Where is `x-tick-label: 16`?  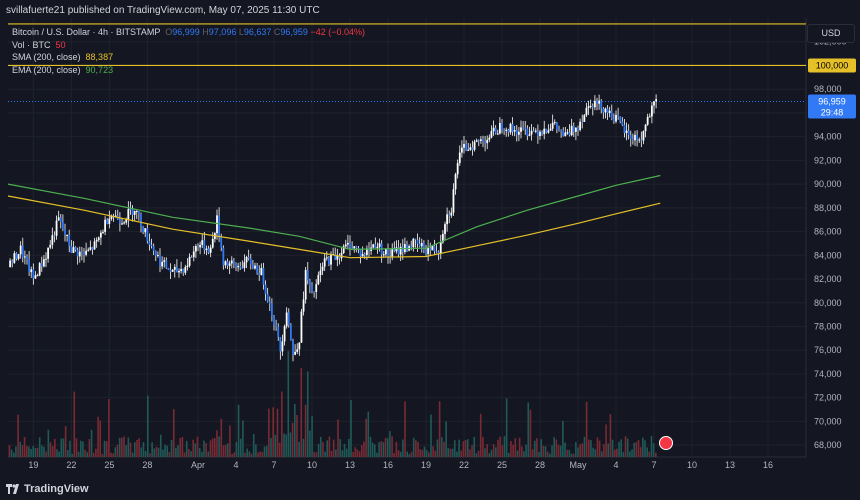
x-tick-label: 16 is located at coordinates (388, 465).